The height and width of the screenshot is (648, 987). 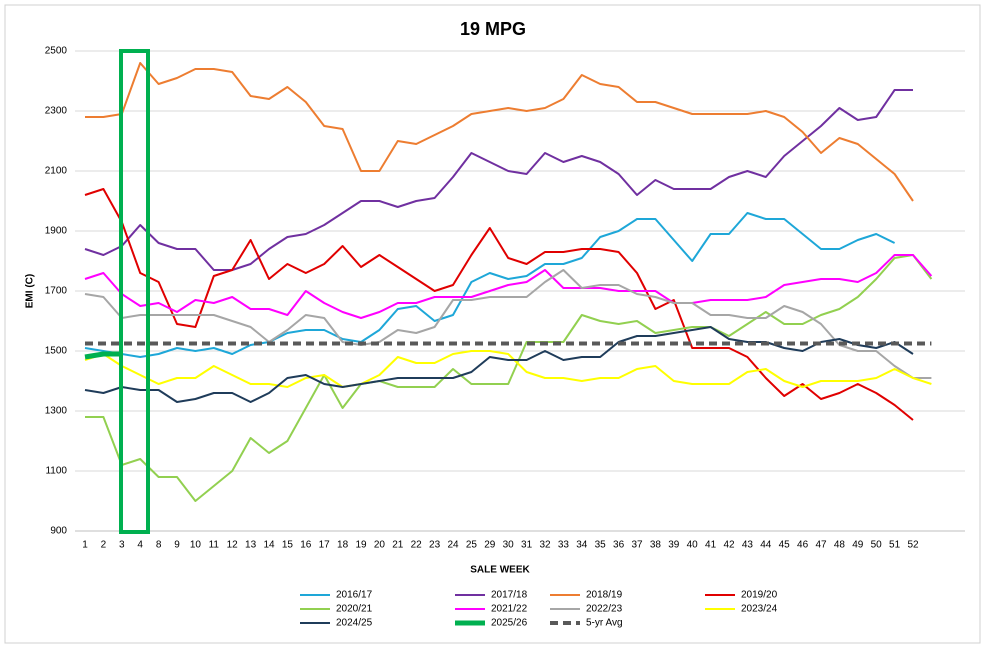 What do you see at coordinates (748, 545) in the screenshot?
I see `x-tick-label: 43` at bounding box center [748, 545].